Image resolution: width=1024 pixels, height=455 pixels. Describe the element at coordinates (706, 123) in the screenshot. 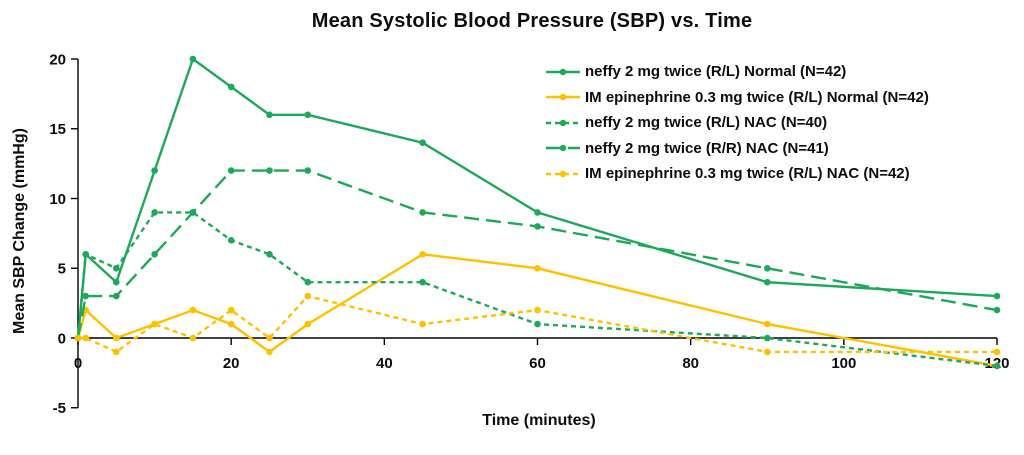

I see `legend-label: neffy 2 mg twice (R/L) NAC (N=40)` at that location.